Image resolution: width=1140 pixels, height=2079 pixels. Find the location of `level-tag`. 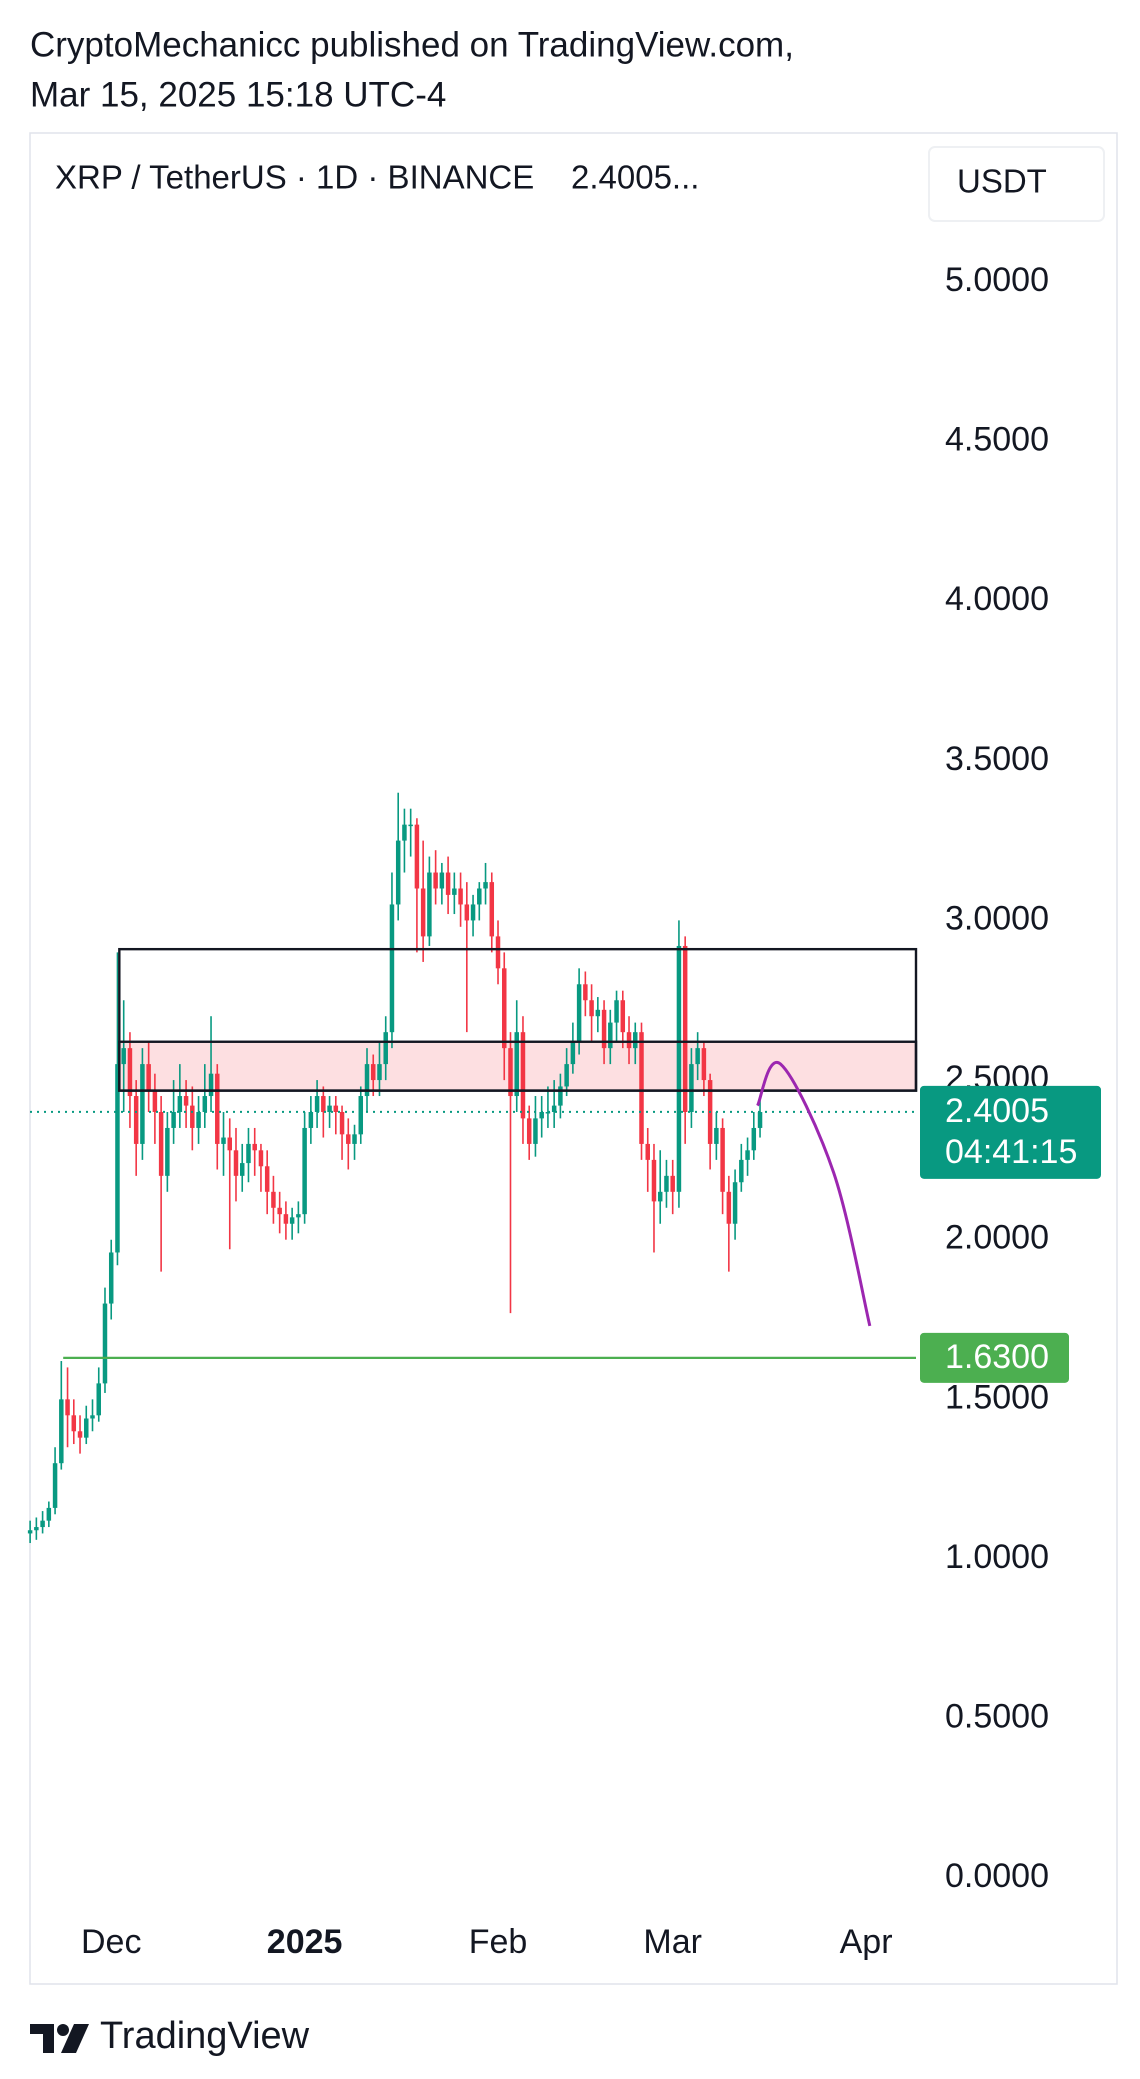

level-tag is located at coordinates (994, 1357).